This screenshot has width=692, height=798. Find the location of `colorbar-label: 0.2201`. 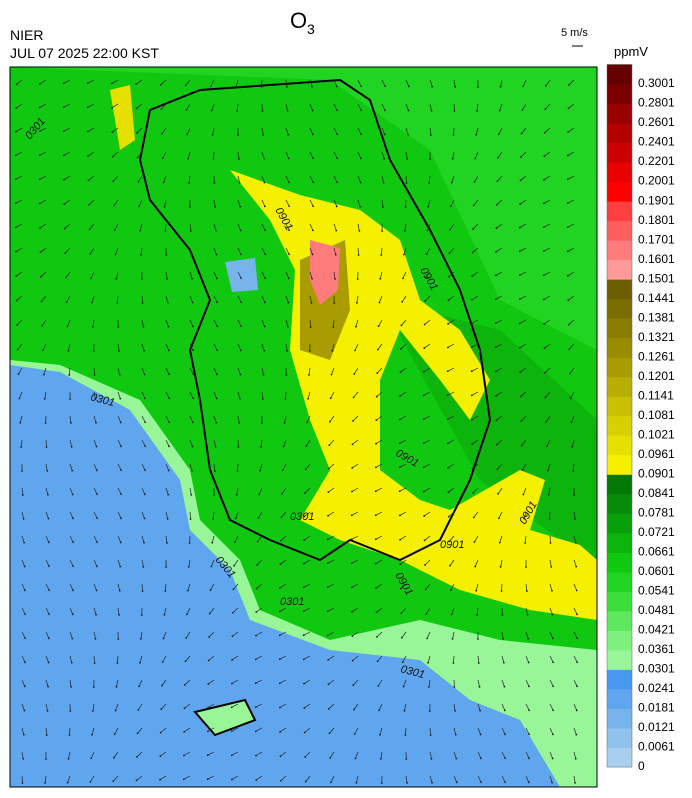

colorbar-label: 0.2201 is located at coordinates (656, 161).